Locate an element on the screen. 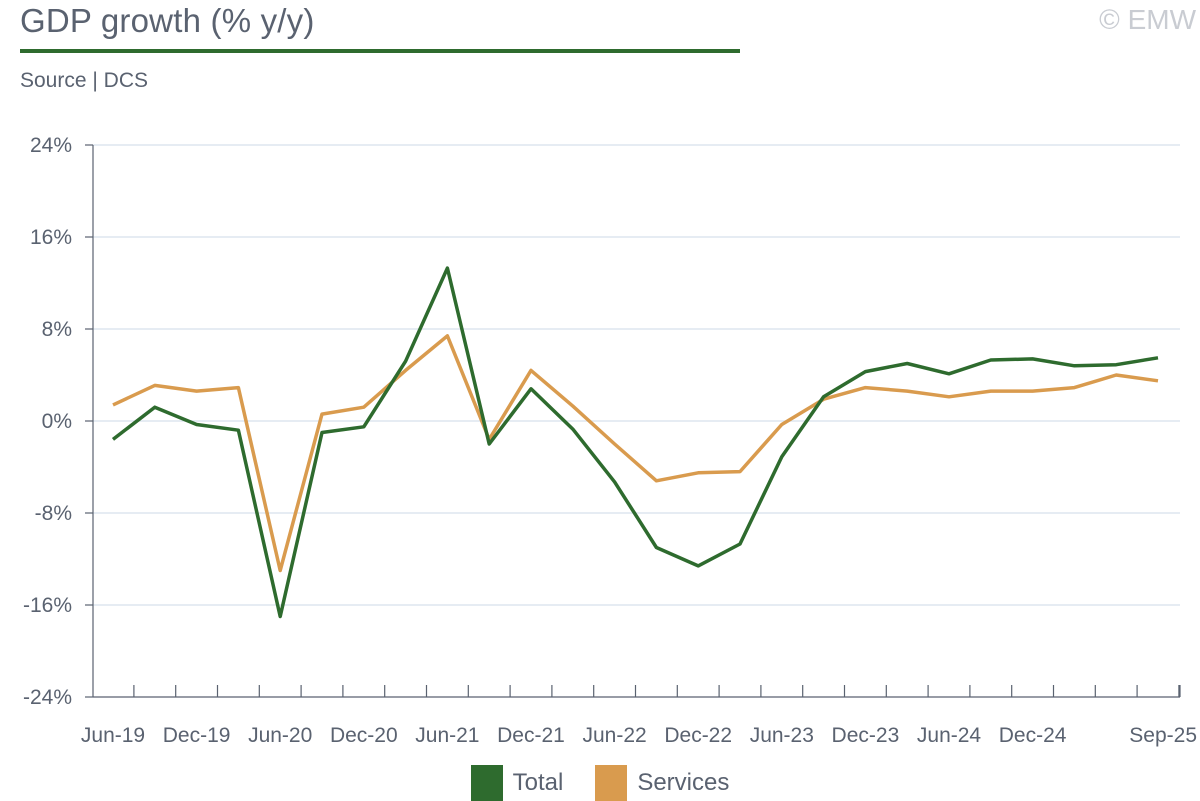 Image resolution: width=1200 pixels, height=801 pixels. legend-label-total: Total is located at coordinates (538, 782).